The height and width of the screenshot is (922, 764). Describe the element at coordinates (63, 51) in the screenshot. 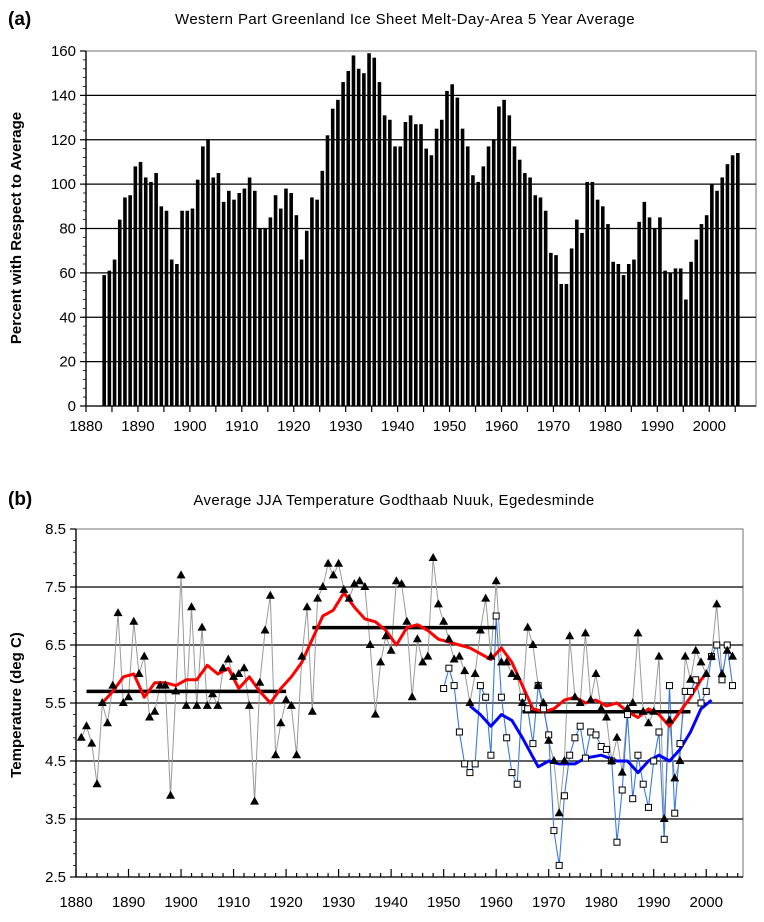

I see `y-tick-label: 160` at that location.